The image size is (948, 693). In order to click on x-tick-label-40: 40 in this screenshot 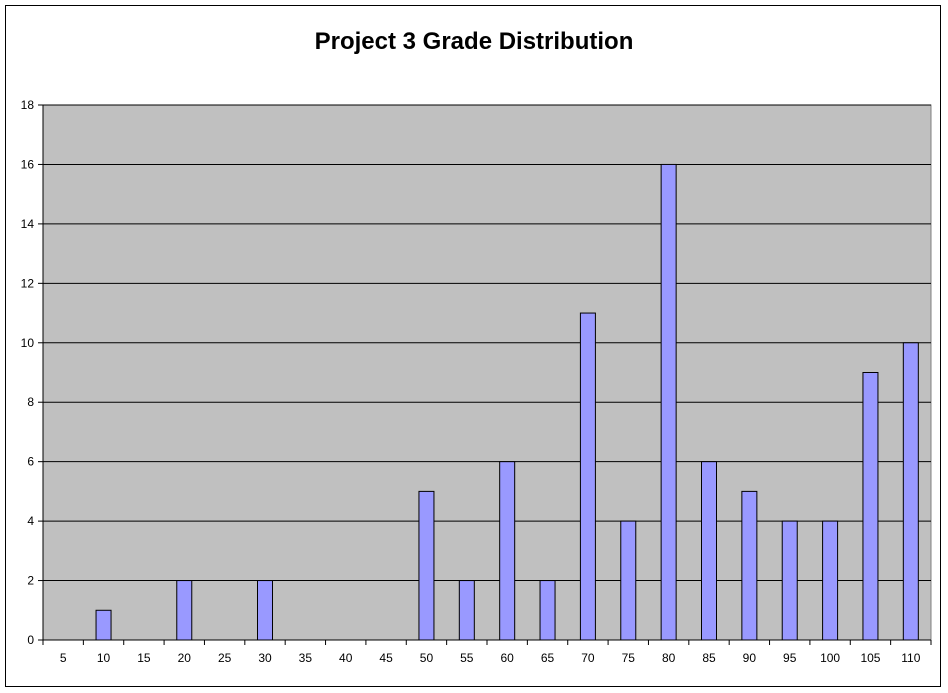, I will do `click(346, 658)`.